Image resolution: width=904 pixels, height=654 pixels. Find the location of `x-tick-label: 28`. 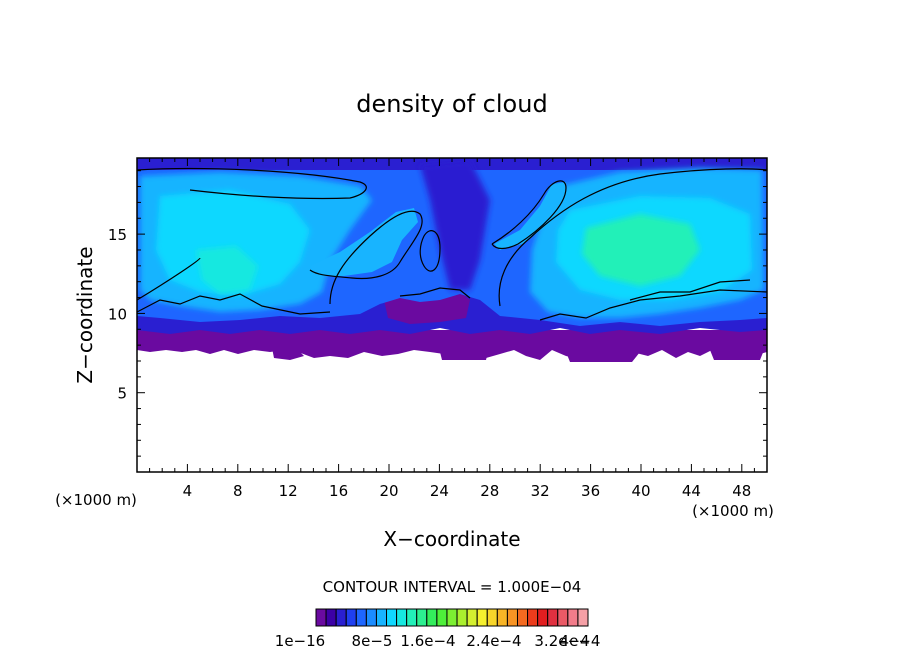

x-tick-label: 28 is located at coordinates (489, 491).